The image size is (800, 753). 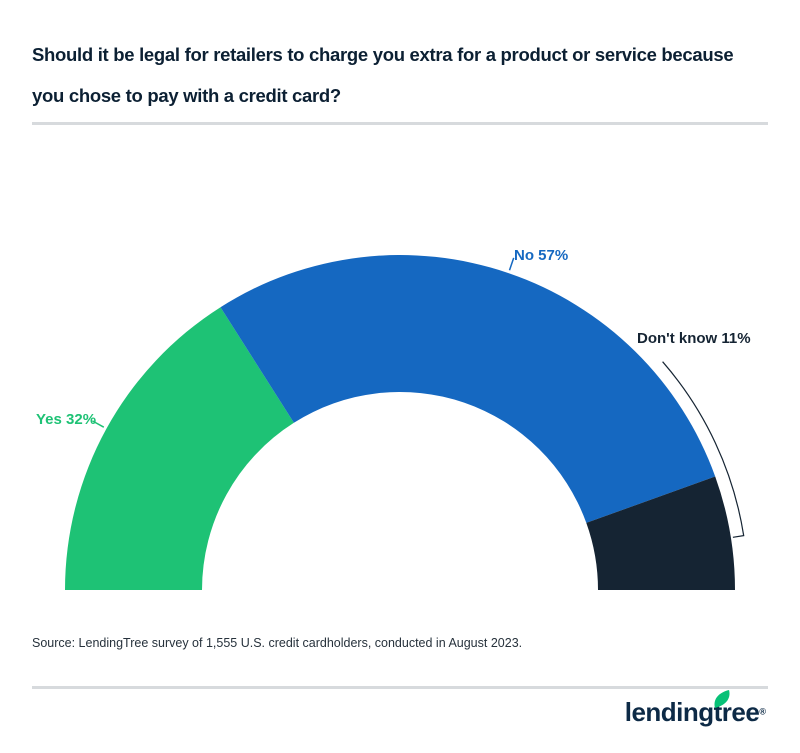 I want to click on lendingtree-logo: lendingtree®, so click(x=695, y=713).